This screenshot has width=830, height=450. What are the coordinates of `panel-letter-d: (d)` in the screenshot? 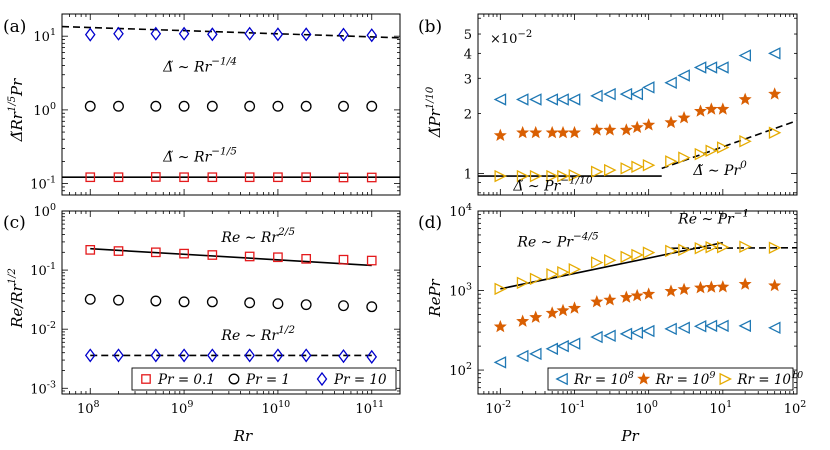 It's located at (430, 223).